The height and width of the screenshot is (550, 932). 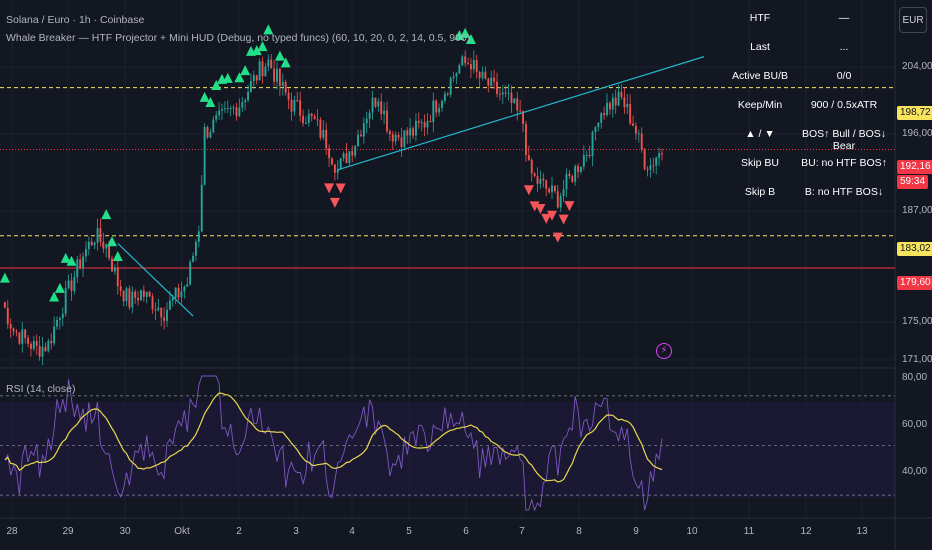 What do you see at coordinates (915, 471) in the screenshot?
I see `rsi-tick: 40,00` at bounding box center [915, 471].